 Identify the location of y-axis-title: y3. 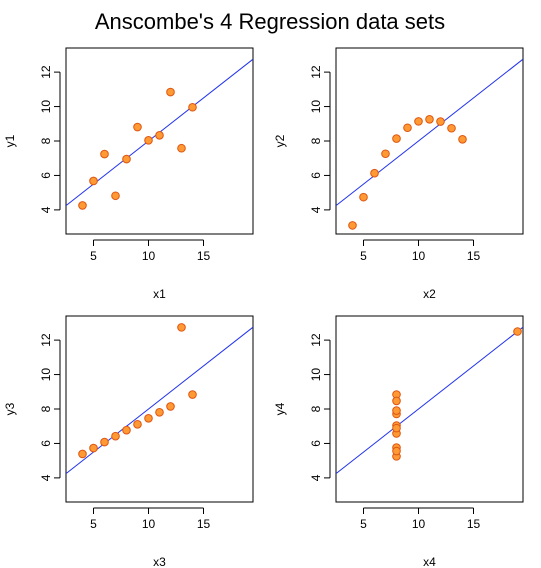
(10, 408).